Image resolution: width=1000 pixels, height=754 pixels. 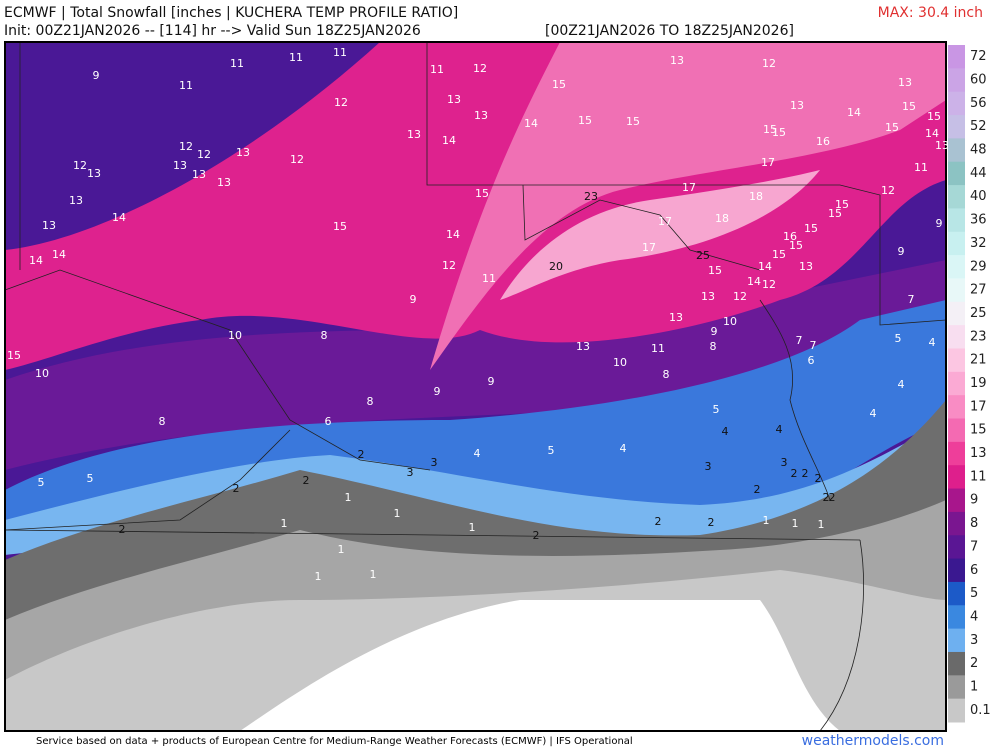 What do you see at coordinates (978, 383) in the screenshot?
I see `legend-label: 19` at bounding box center [978, 383].